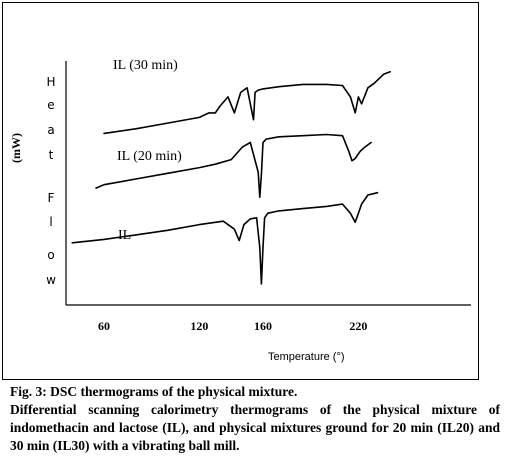 The image size is (508, 467). I want to click on x-tick-label: 60, so click(104, 326).